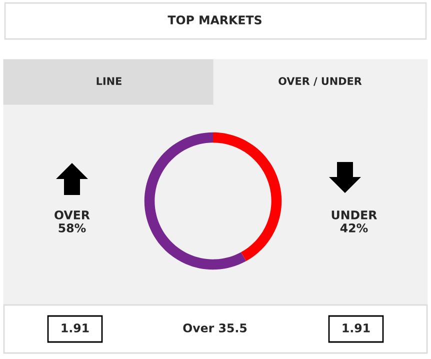  What do you see at coordinates (320, 81) in the screenshot?
I see `text: OVER / UNDER` at bounding box center [320, 81].